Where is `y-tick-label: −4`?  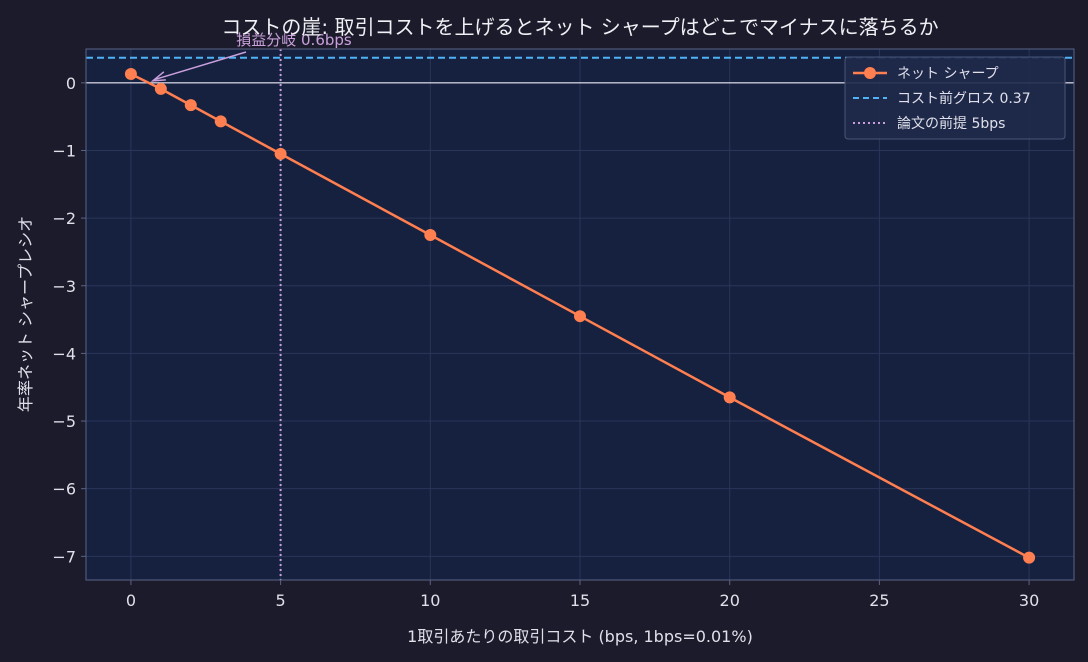
y-tick-label: −4 is located at coordinates (64, 353).